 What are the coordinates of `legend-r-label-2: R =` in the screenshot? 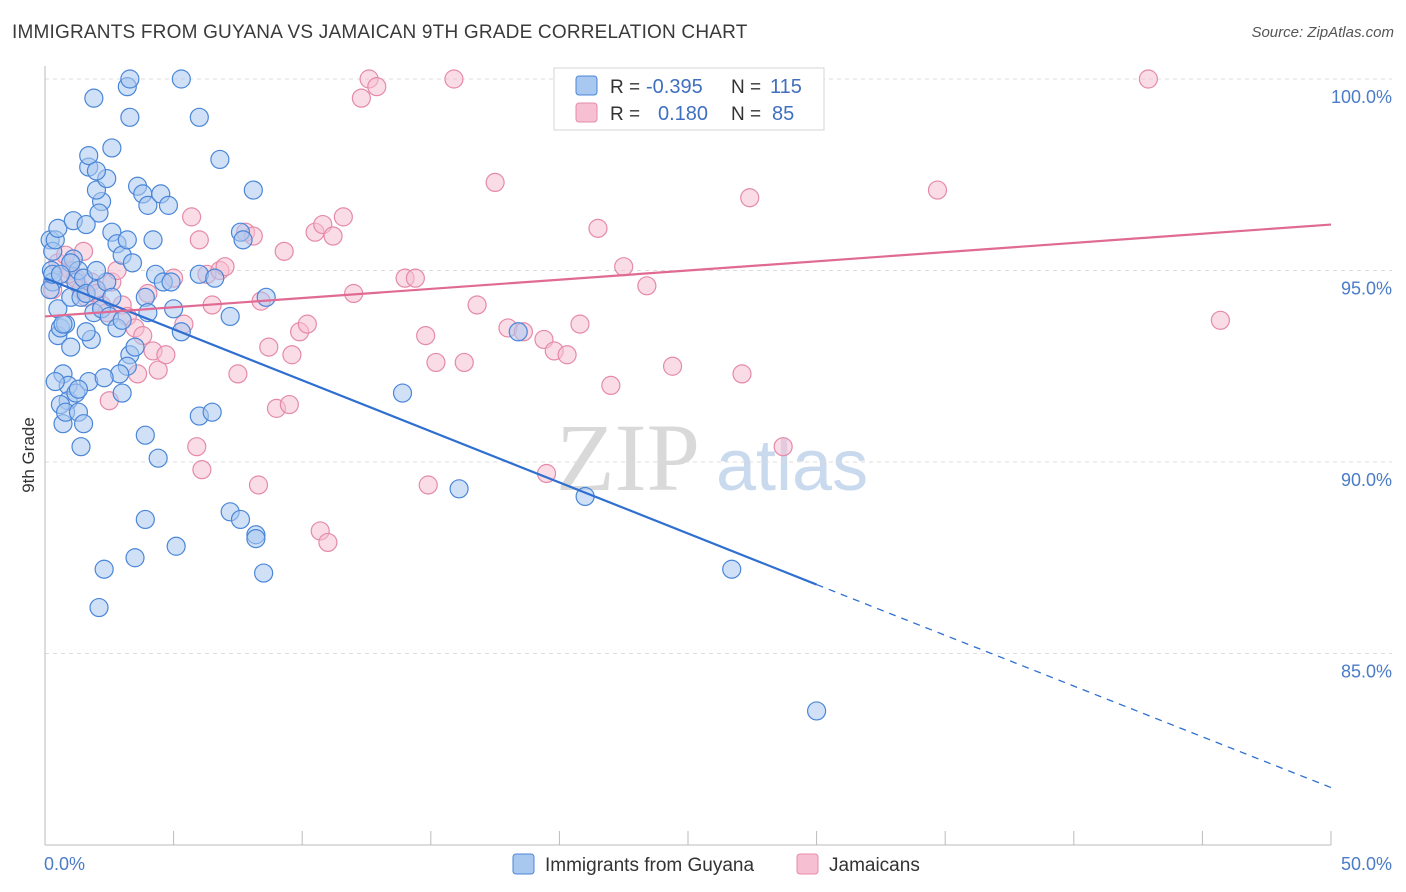 It's located at (625, 114).